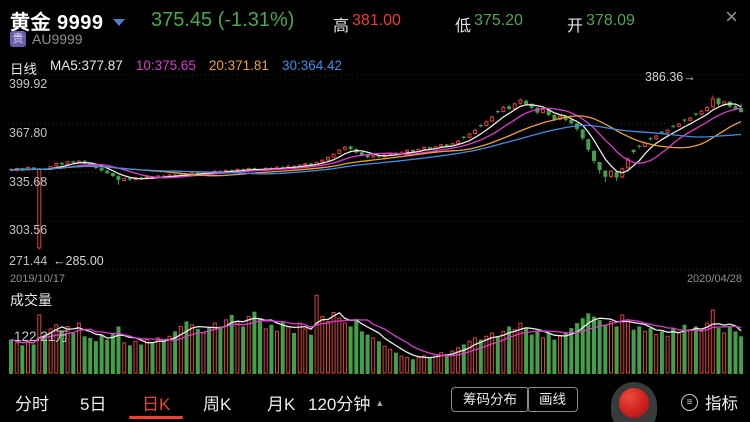  I want to click on tab-weekly-k: 周K, so click(217, 404).